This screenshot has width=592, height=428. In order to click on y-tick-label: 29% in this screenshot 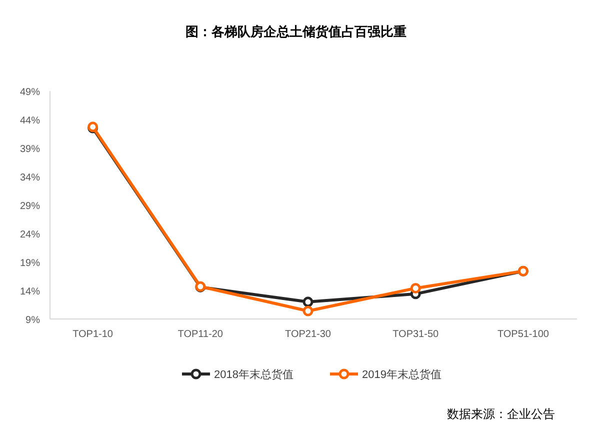, I will do `click(30, 206)`.